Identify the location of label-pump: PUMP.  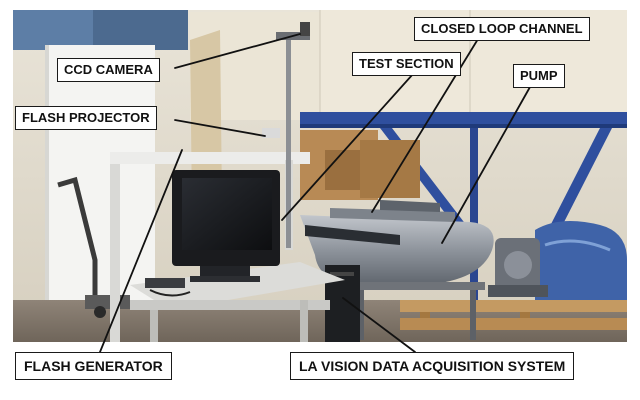
(539, 76).